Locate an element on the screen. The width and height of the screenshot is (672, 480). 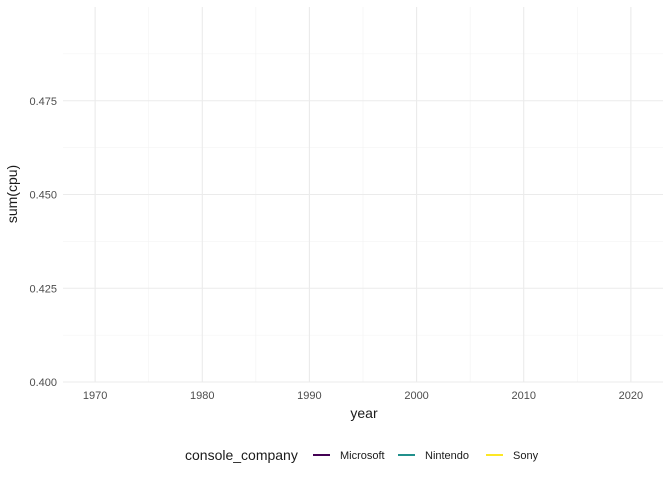
y-tick-labels: 0.400 0.425 0.450 0.475 is located at coordinates (43, 242).